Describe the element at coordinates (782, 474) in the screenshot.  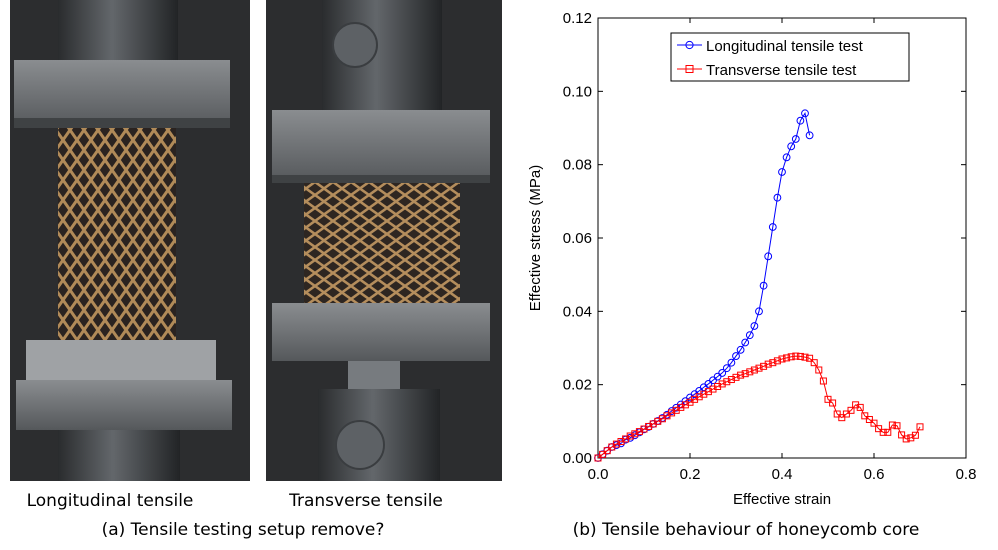
I see `x-tick-label: 0.4` at that location.